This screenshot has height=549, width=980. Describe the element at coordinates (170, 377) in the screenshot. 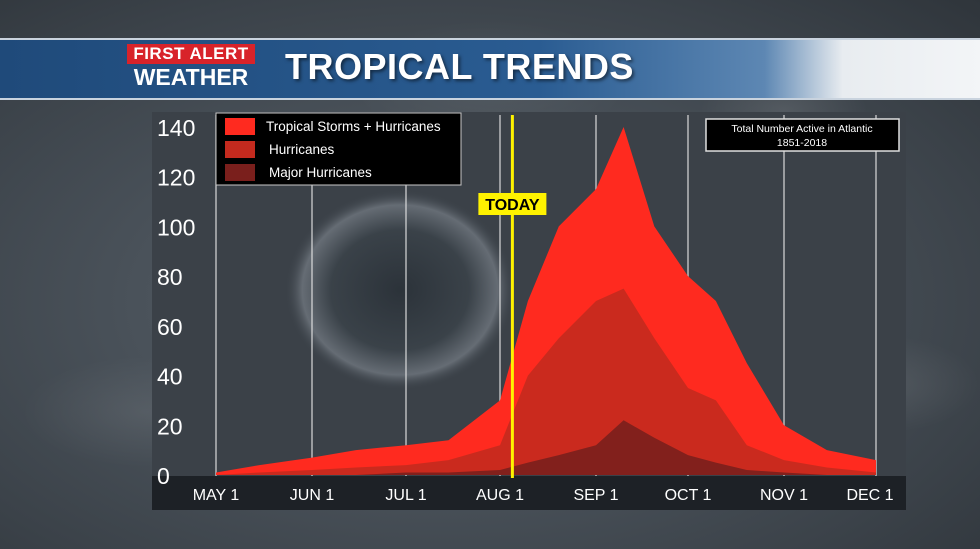

I see `y-tick-label: 40` at that location.